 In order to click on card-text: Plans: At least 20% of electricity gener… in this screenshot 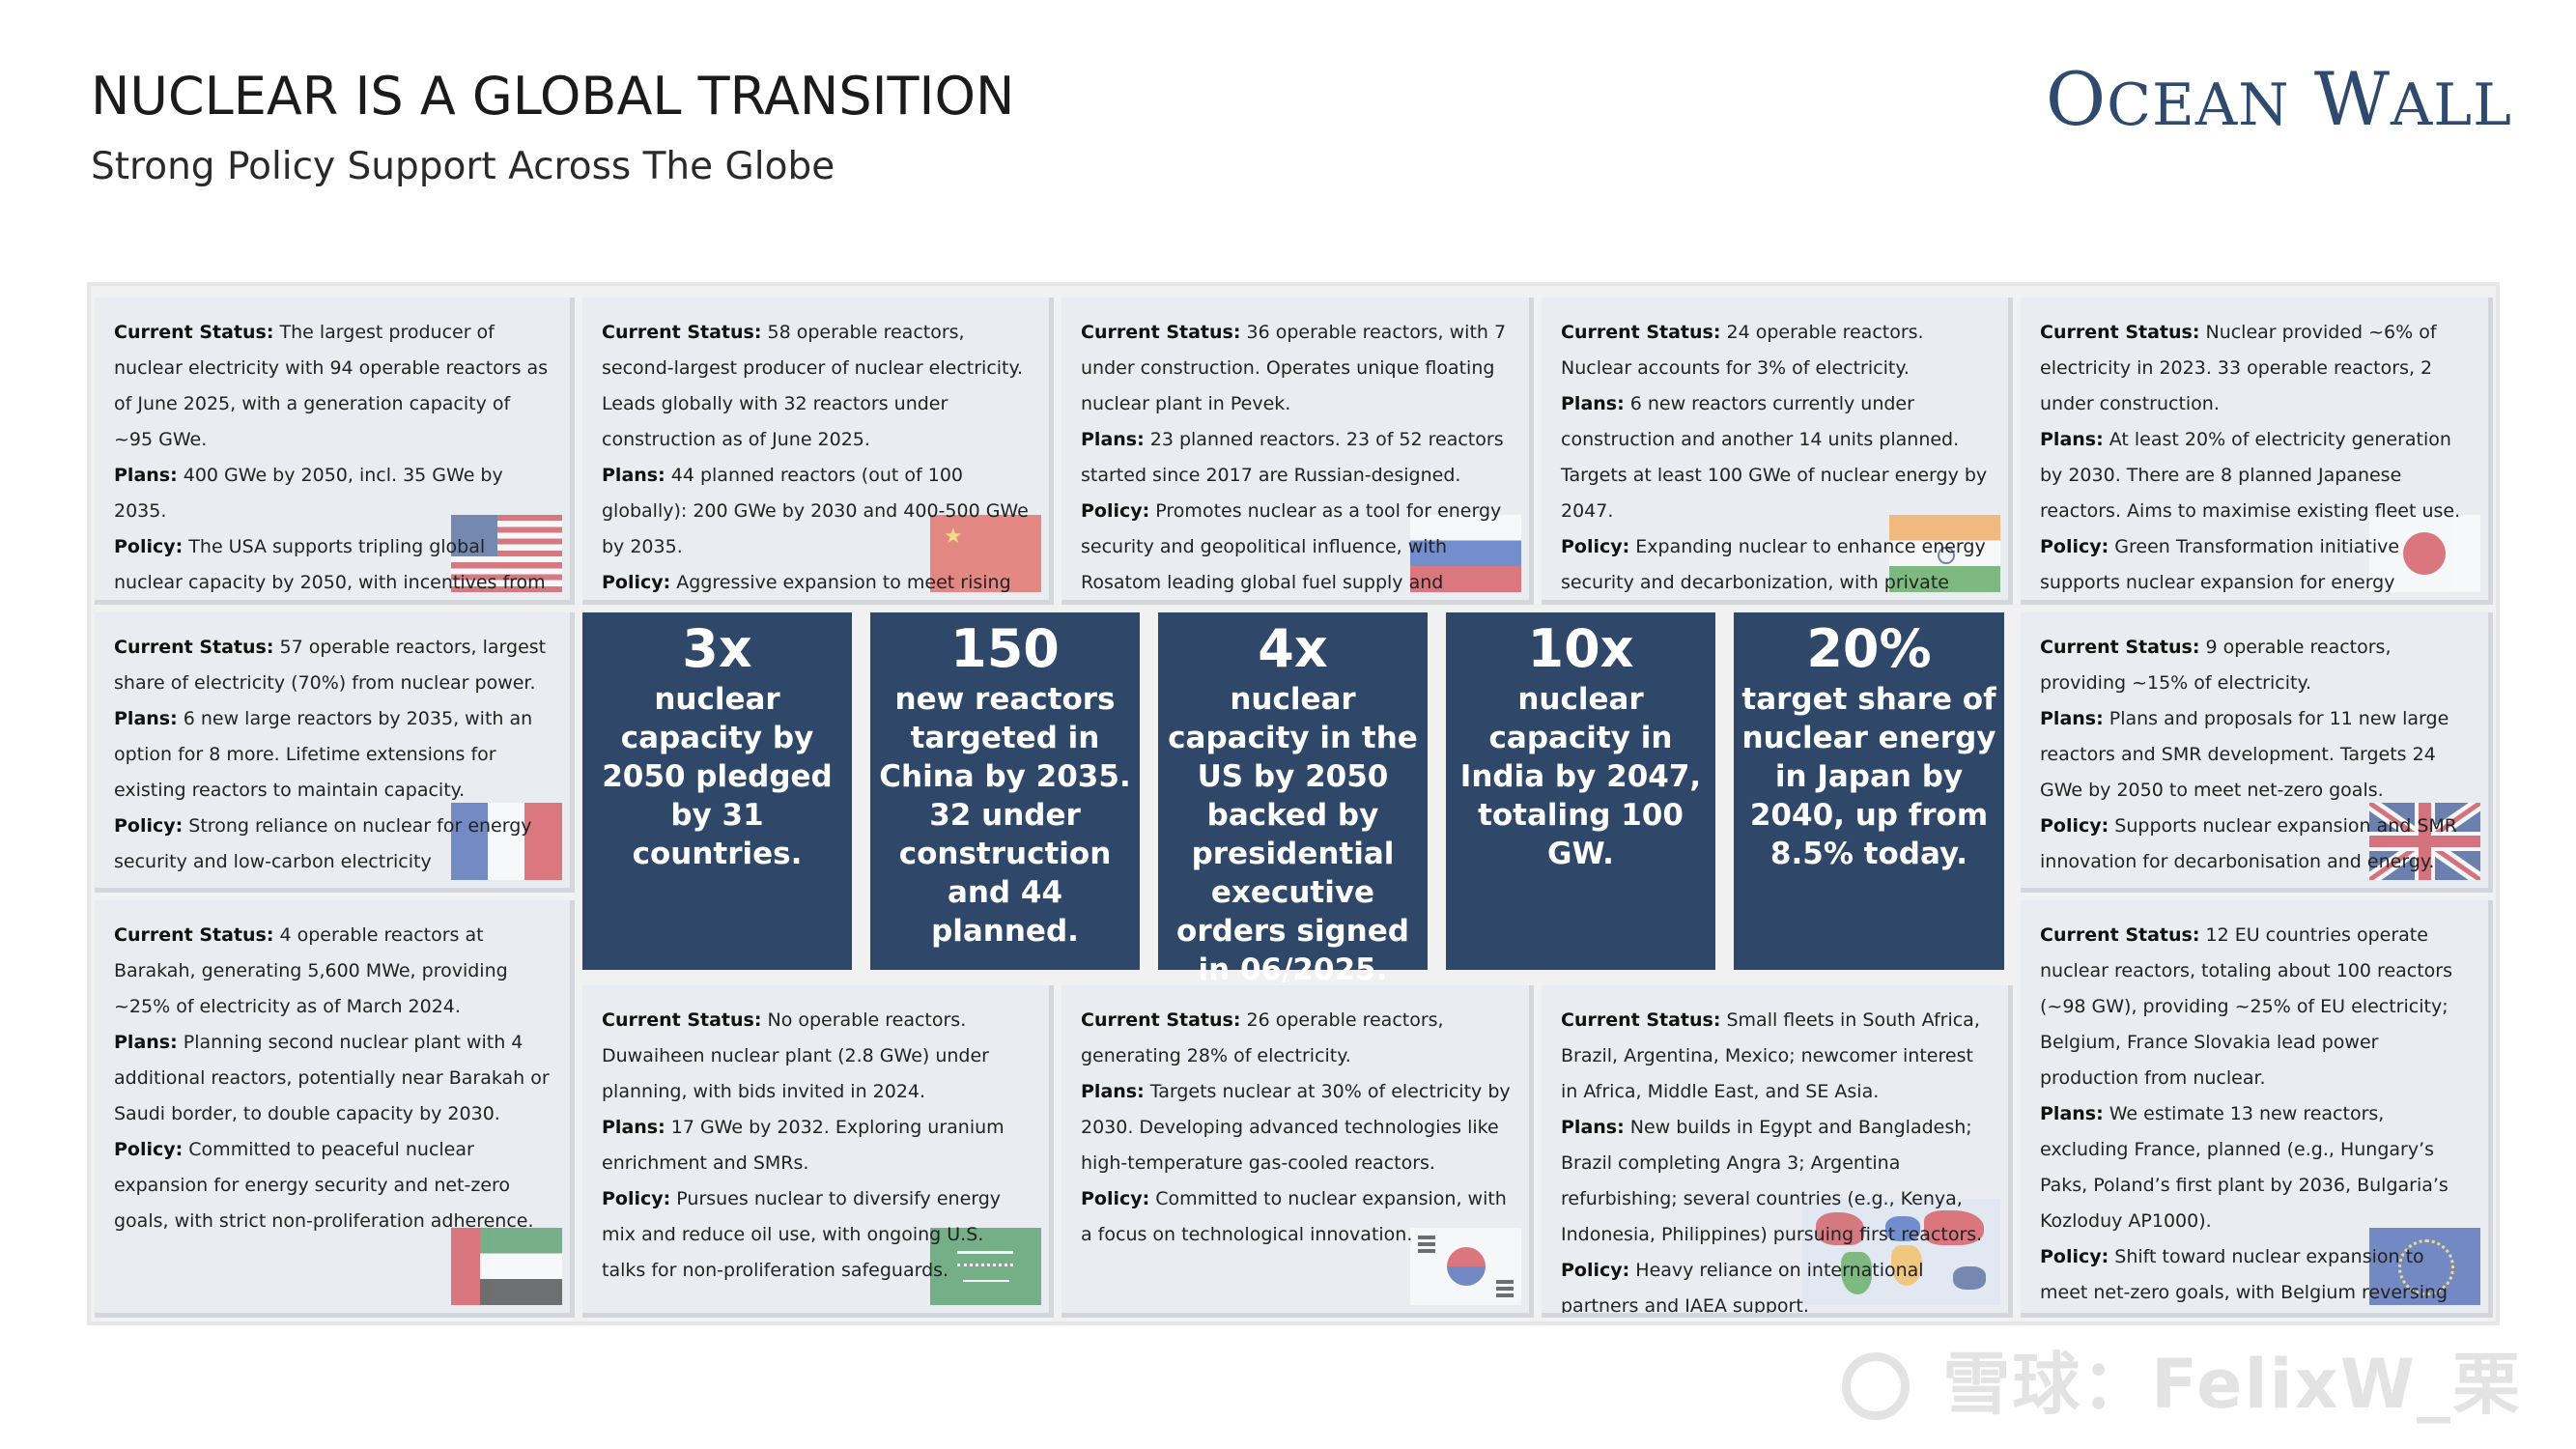, I will do `click(2255, 475)`.